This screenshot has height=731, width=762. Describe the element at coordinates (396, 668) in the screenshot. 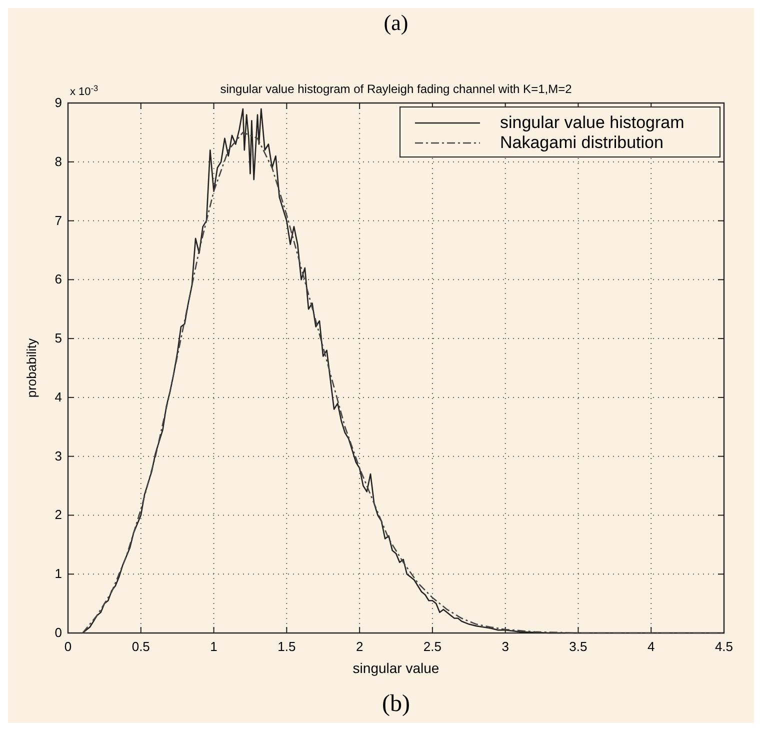

I see `x-axis-title: singular value` at that location.